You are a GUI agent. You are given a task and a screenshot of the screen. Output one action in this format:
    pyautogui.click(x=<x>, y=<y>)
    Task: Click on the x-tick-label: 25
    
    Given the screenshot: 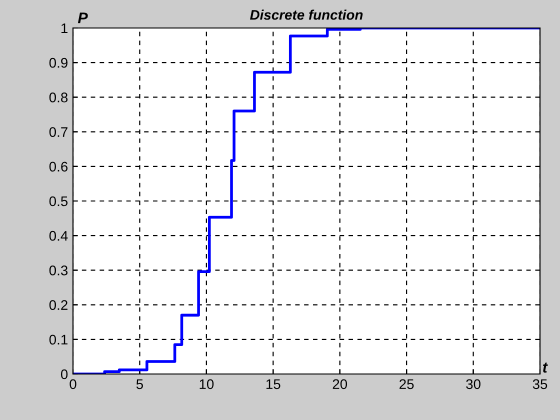 What is the action you would take?
    pyautogui.click(x=407, y=384)
    